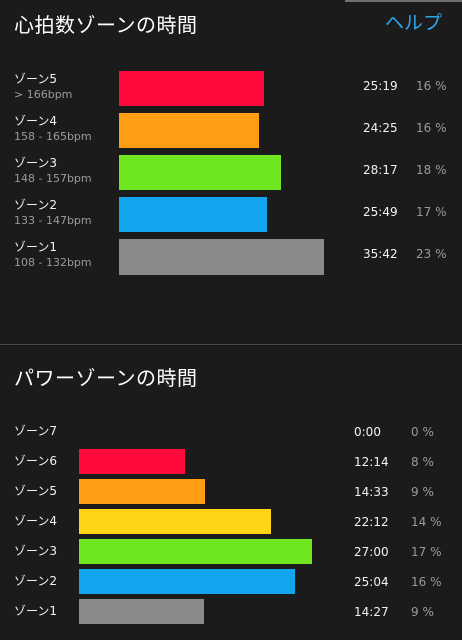 The width and height of the screenshot is (462, 640). What do you see at coordinates (231, 492) in the screenshot?
I see `power-zone-row: ゾーン5 14:33 9 %` at bounding box center [231, 492].